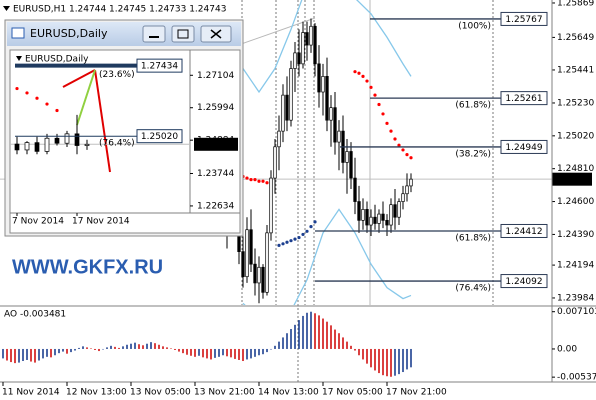  I want to click on maximize-button, so click(183, 34).